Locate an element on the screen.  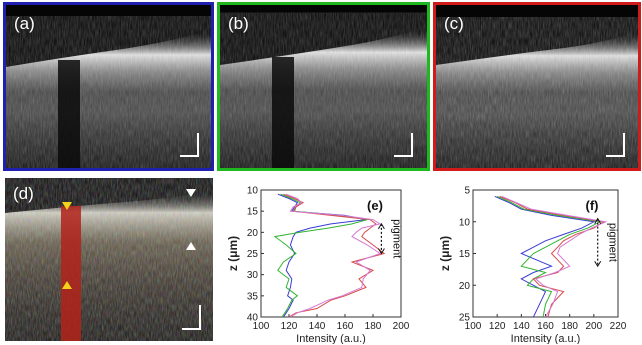
panel-label-c: (c) is located at coordinates (454, 23).